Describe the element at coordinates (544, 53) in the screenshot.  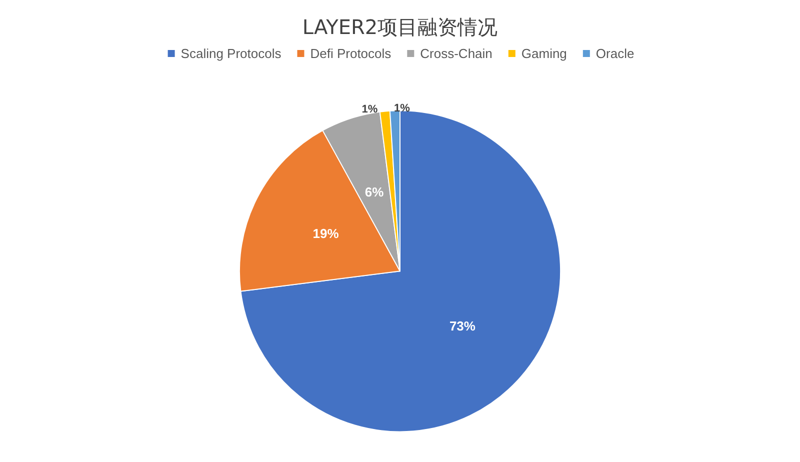
I see `legend-label: Gaming` at that location.